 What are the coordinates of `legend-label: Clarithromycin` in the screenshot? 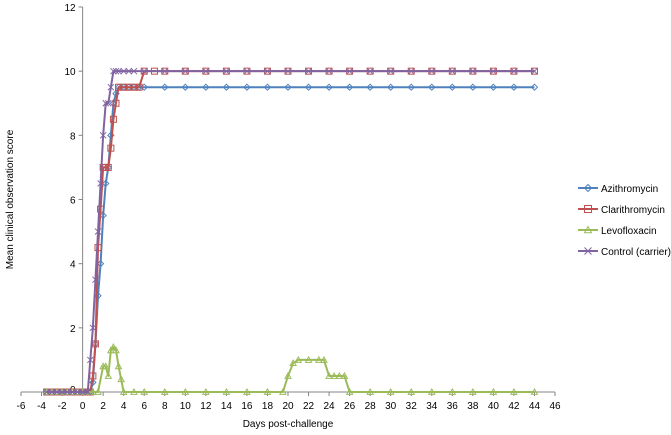 It's located at (633, 210).